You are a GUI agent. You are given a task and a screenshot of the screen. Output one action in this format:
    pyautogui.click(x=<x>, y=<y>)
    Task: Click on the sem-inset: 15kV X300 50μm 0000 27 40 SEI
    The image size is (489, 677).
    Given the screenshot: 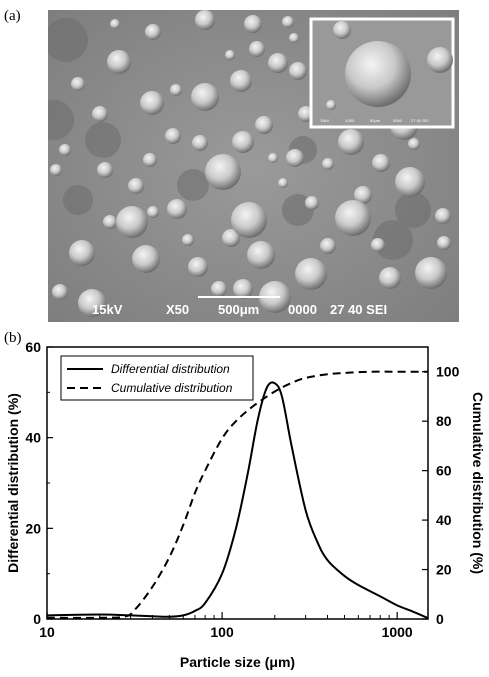 What is the action you would take?
    pyautogui.click(x=382, y=73)
    